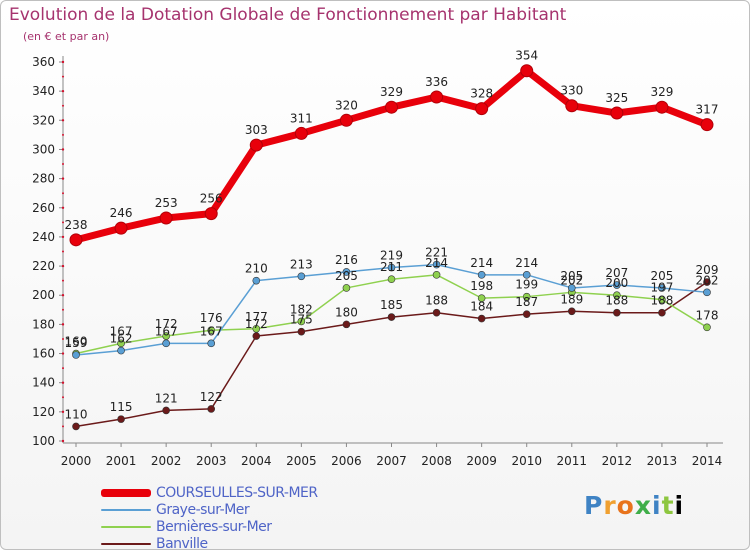 Image resolution: width=750 pixels, height=550 pixels. What do you see at coordinates (43, 62) in the screenshot?
I see `y-tick-label: 360` at bounding box center [43, 62].